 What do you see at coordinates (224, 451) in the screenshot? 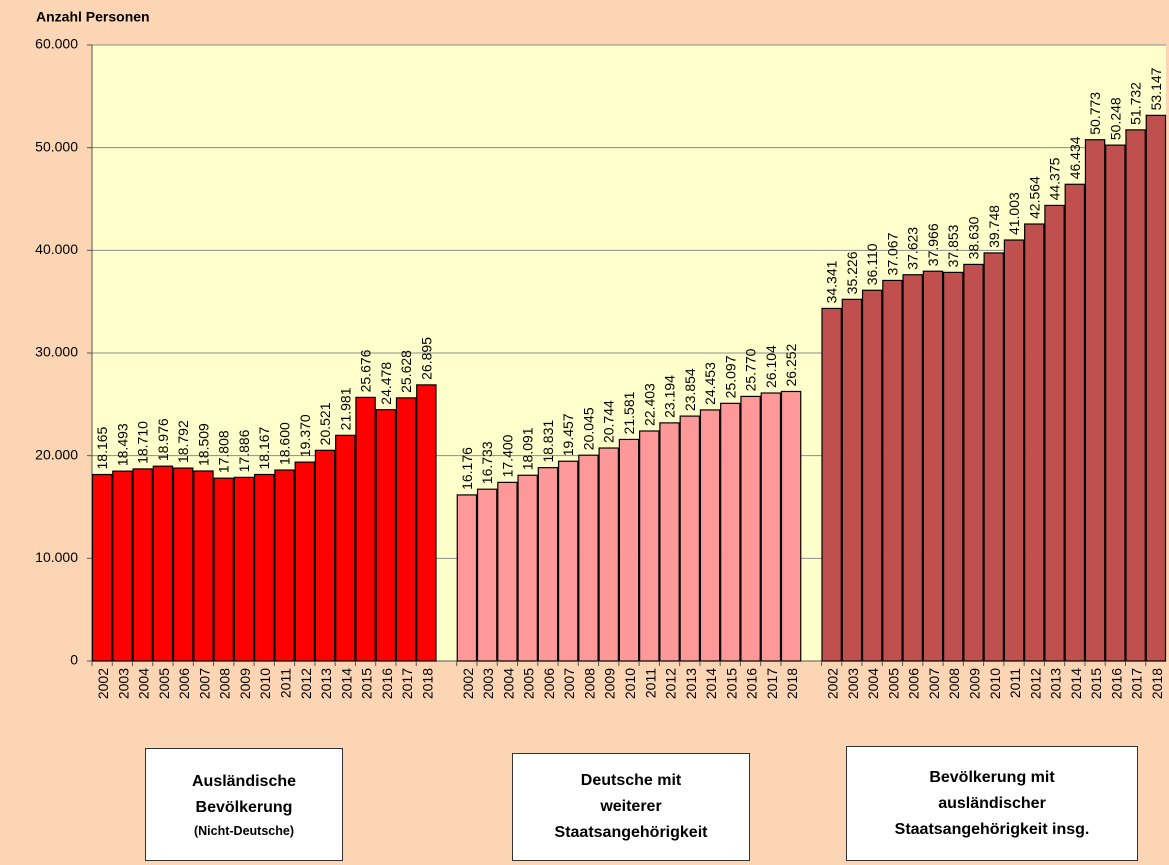
I see `value-label: 17.808` at bounding box center [224, 451].